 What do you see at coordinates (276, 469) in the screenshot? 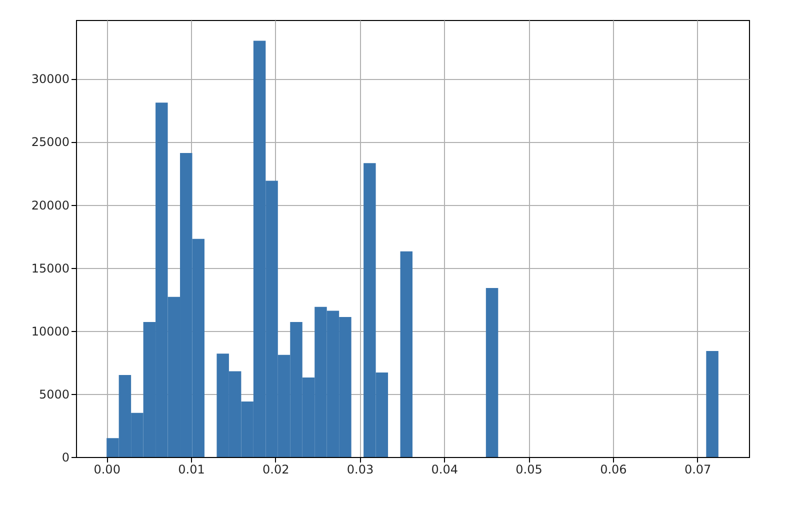
I see `x-tick-label: 0.02` at bounding box center [276, 469].